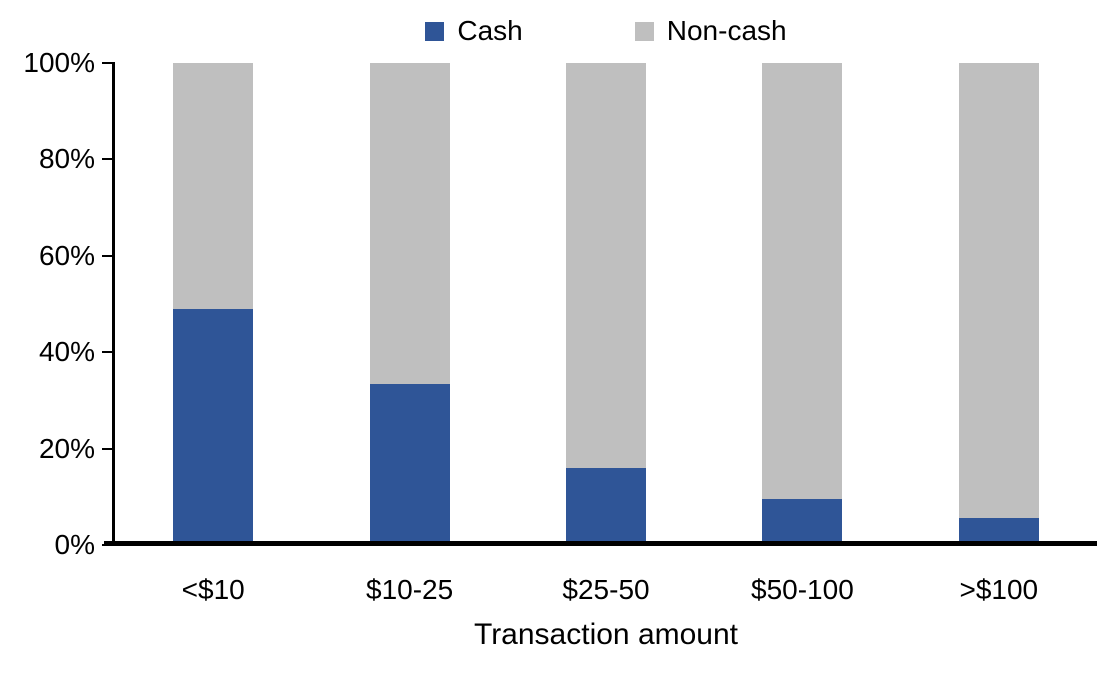 This screenshot has width=1102, height=673. What do you see at coordinates (59, 62) in the screenshot?
I see `y-axis-tick-label: 100%` at bounding box center [59, 62].